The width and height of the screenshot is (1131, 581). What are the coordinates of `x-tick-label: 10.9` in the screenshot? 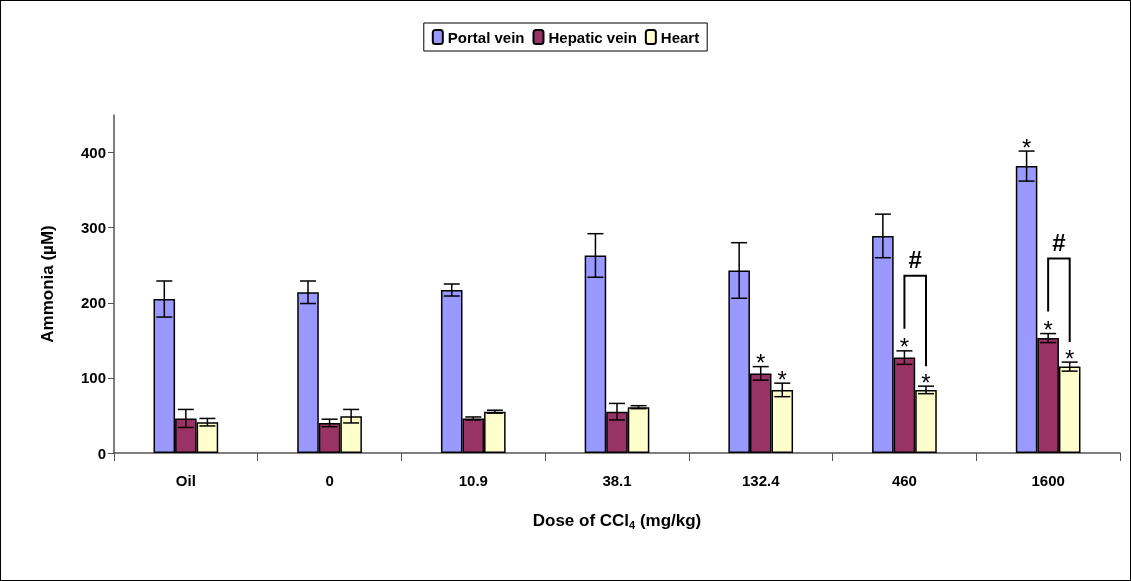 It's located at (473, 480).